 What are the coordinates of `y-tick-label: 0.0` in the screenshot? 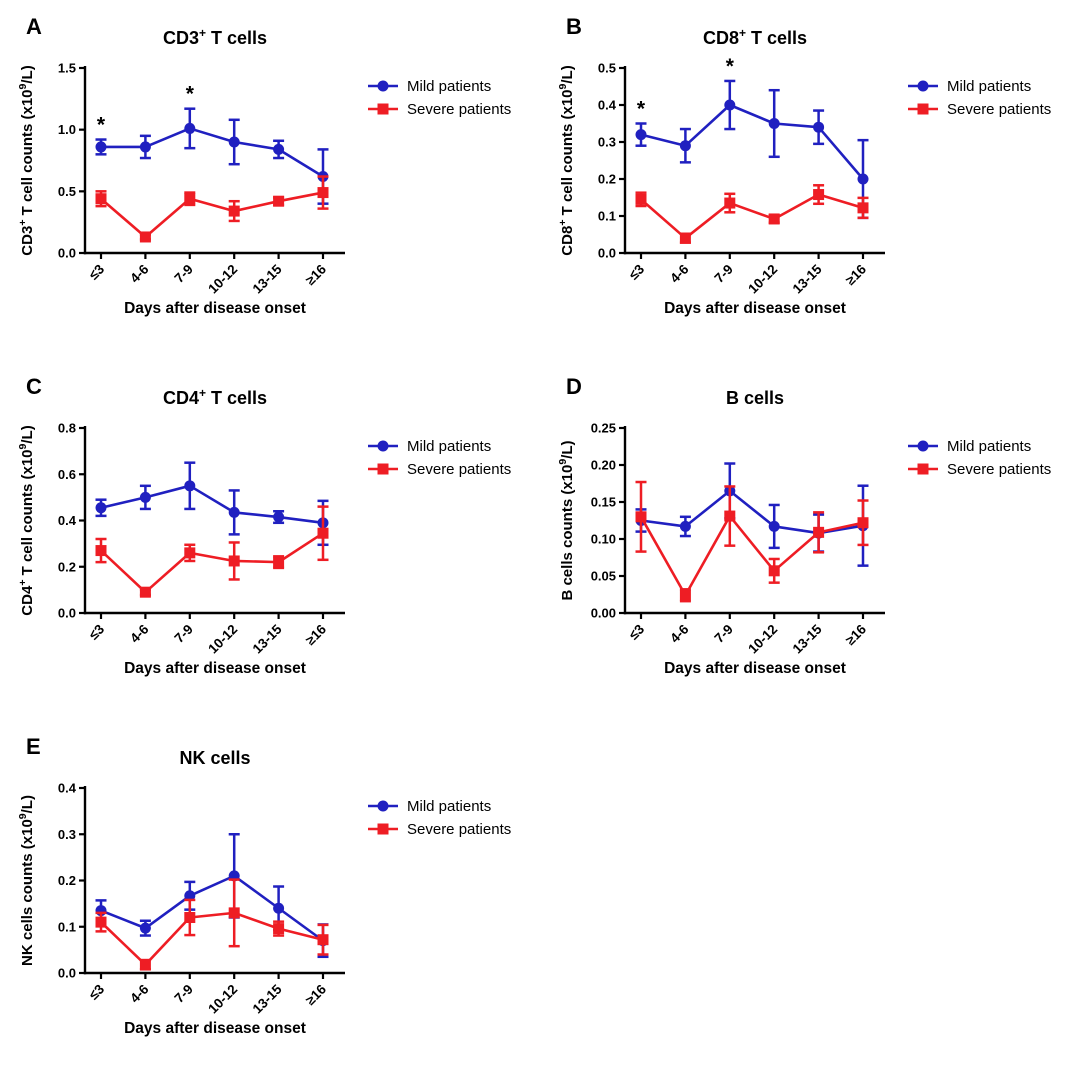 It's located at (67, 973).